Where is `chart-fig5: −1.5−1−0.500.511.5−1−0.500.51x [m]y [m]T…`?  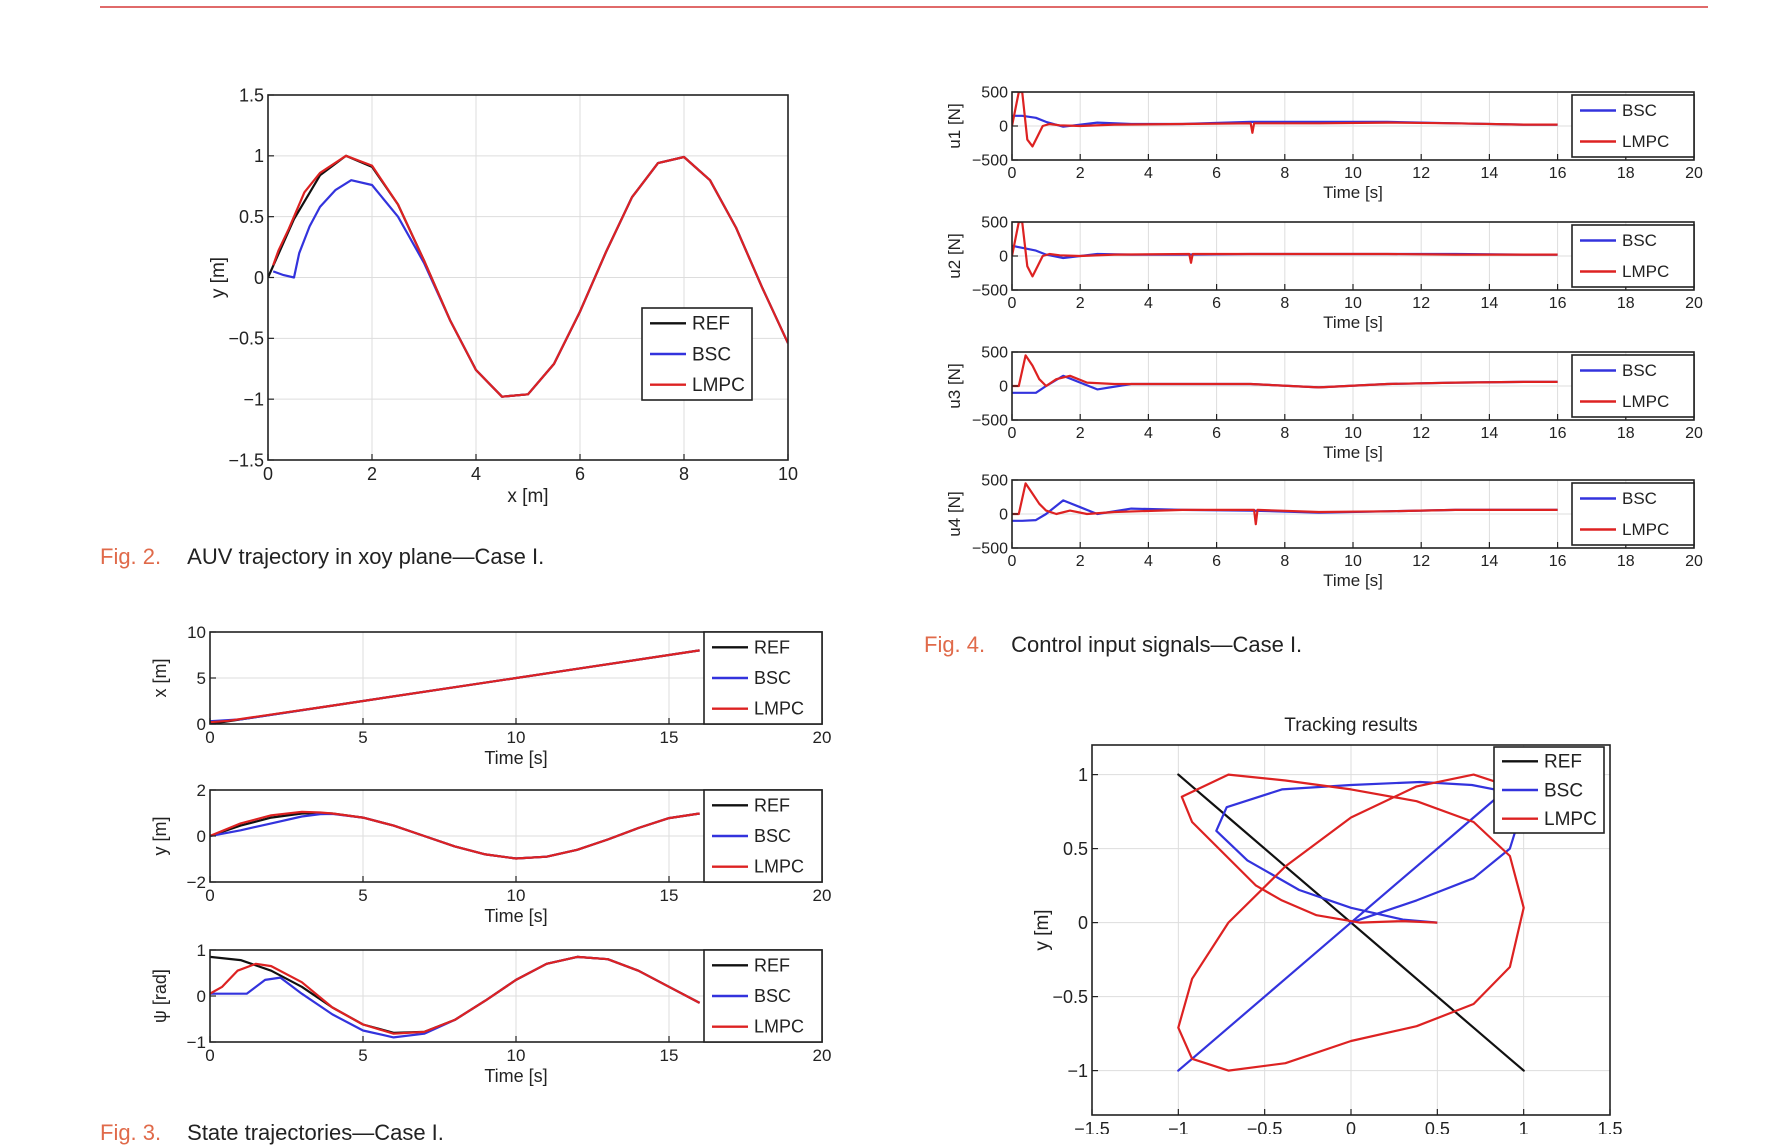
chart-fig5: −1.5−1−0.500.511.5−1−0.500.51x [m]y [m]T… is located at coordinates (1327, 924).